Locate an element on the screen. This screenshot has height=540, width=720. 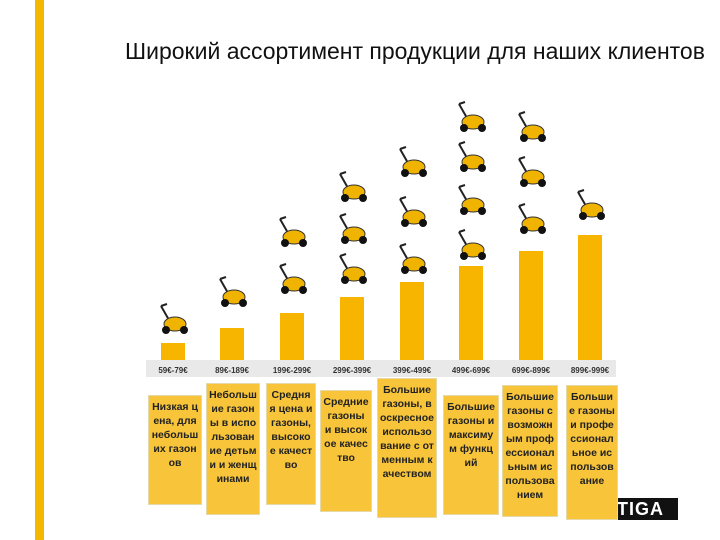
price-label: 199€-299€ is located at coordinates (292, 370).